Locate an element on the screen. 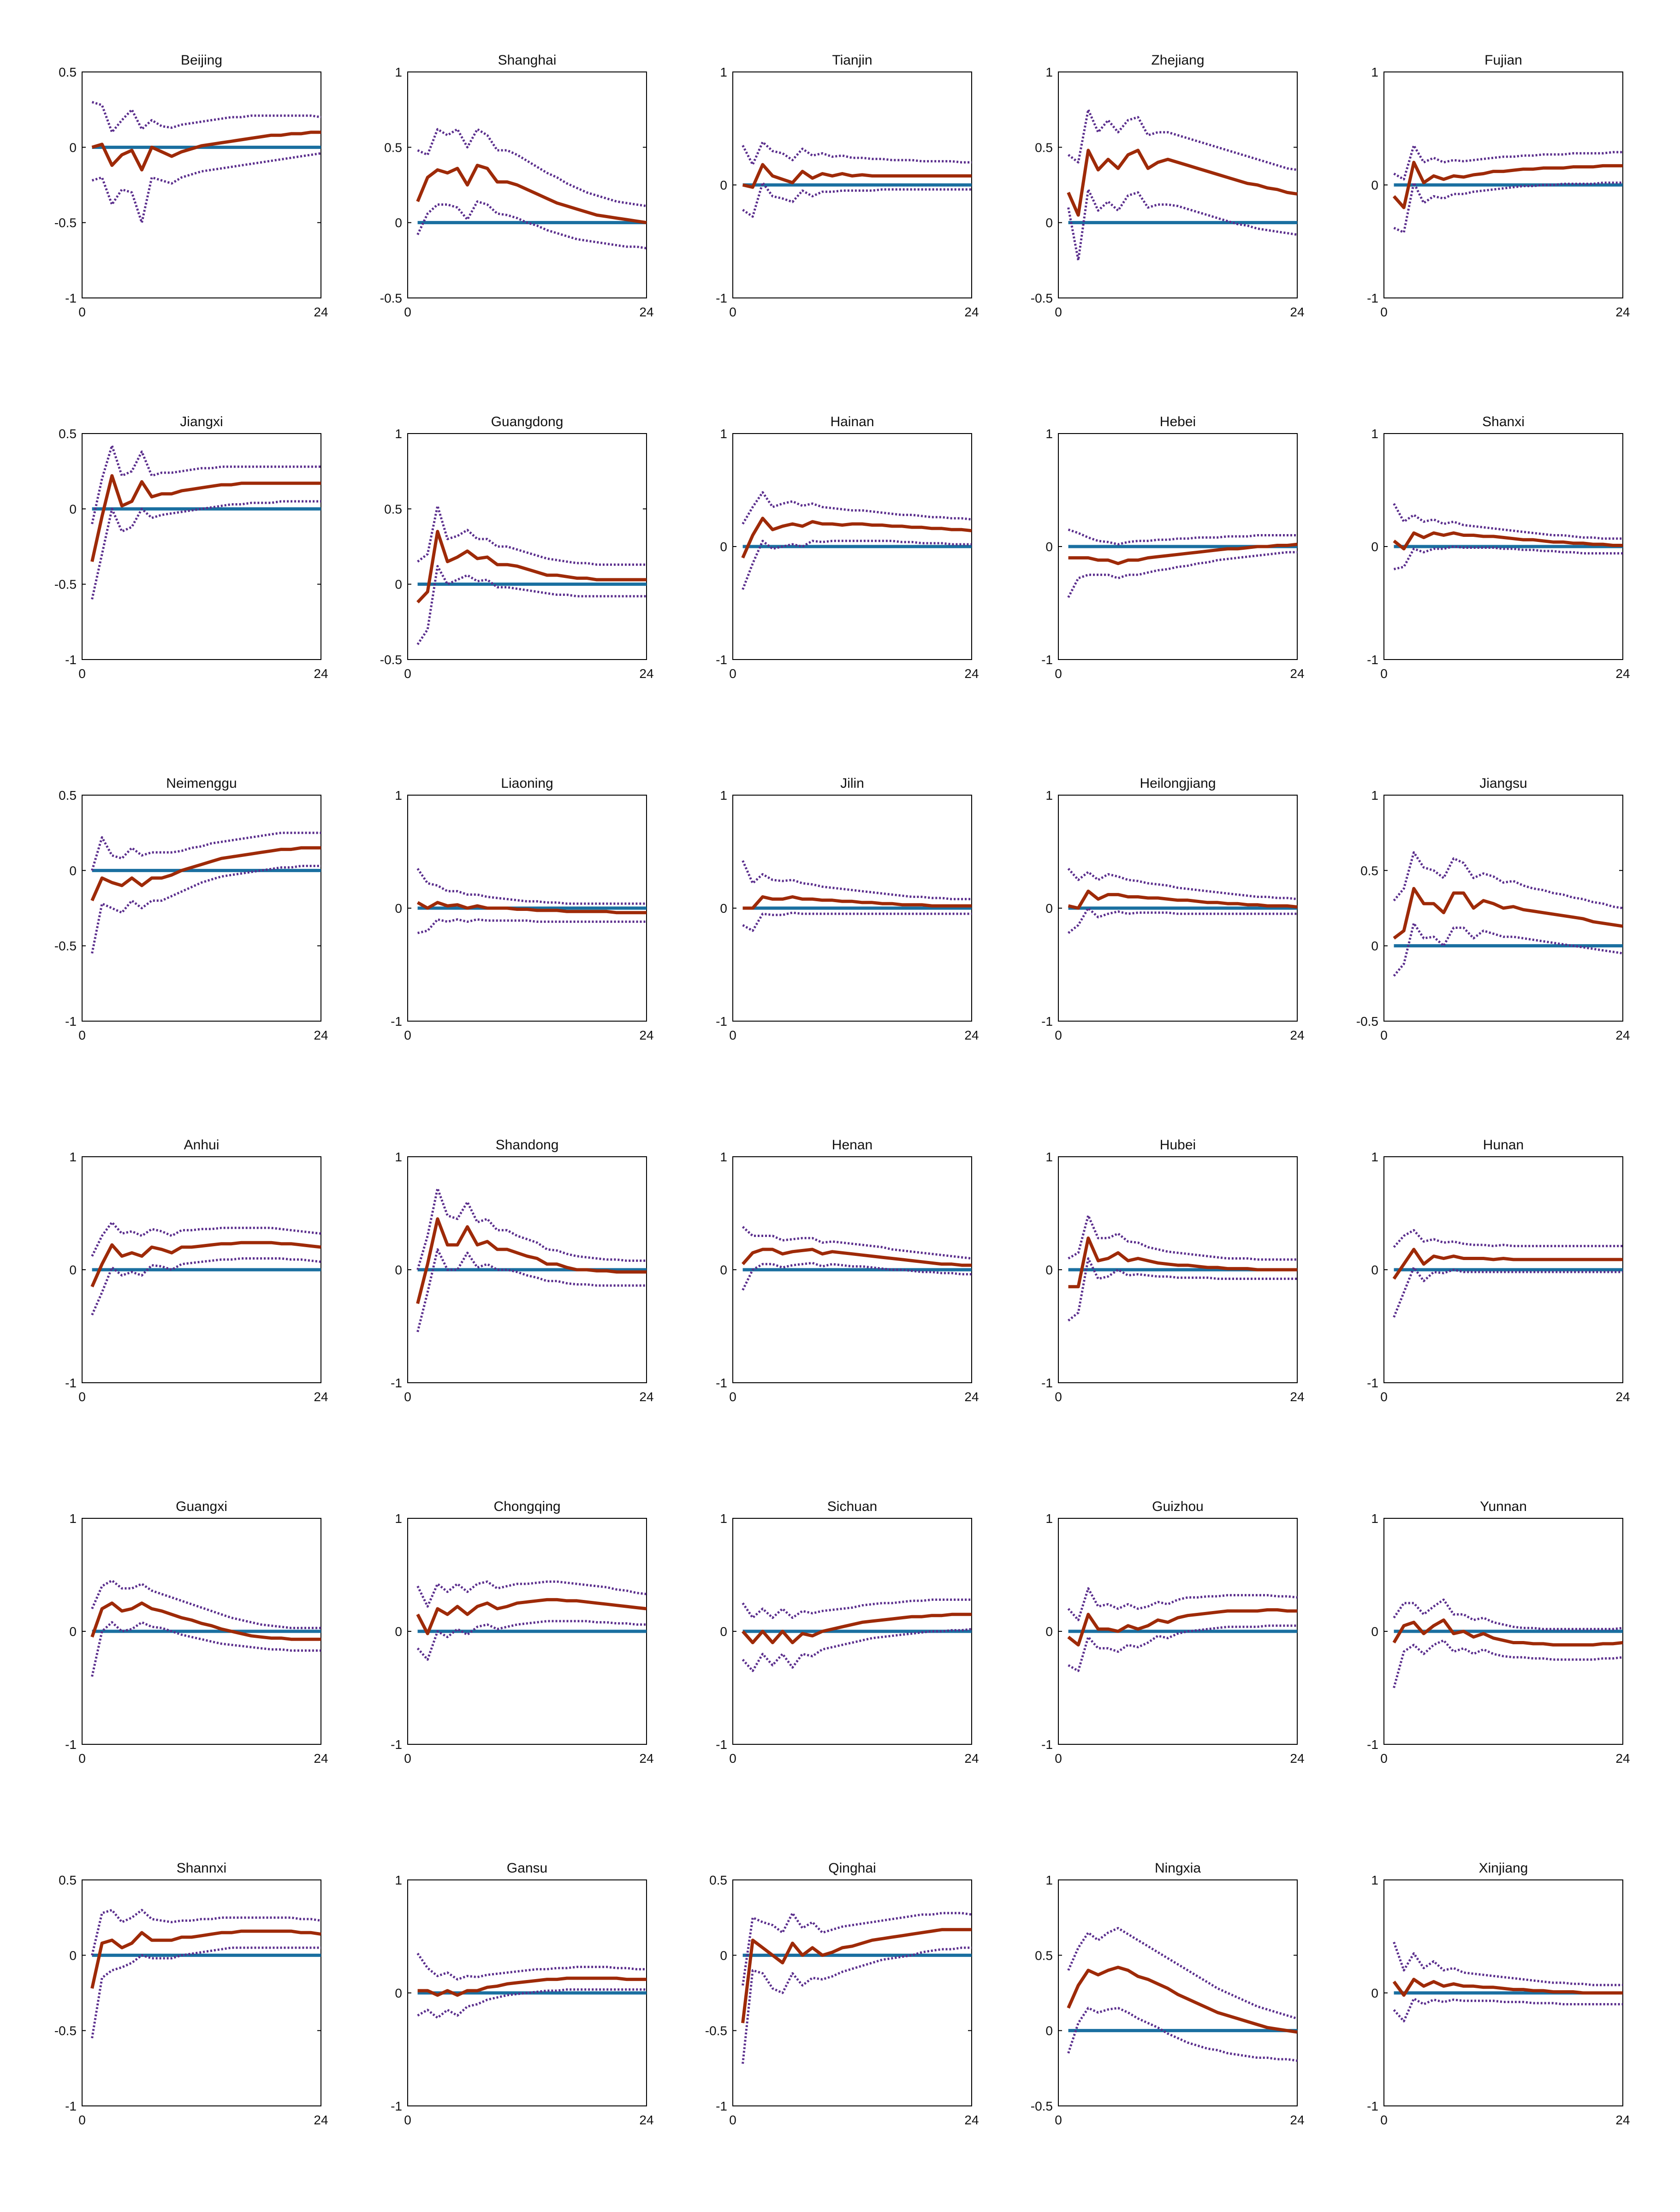  panel-title: Guangdong is located at coordinates (527, 421).